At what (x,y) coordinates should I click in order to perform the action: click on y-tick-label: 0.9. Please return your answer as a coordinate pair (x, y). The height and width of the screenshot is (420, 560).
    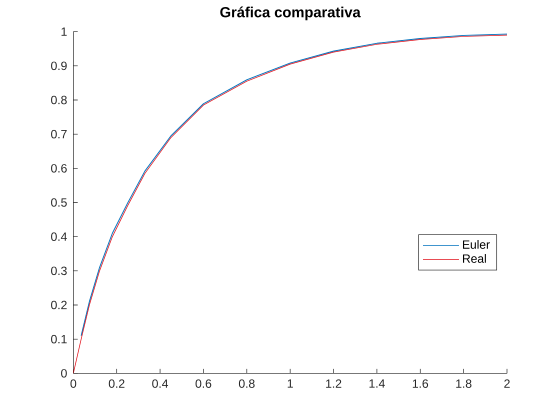
    Looking at the image, I should click on (59, 66).